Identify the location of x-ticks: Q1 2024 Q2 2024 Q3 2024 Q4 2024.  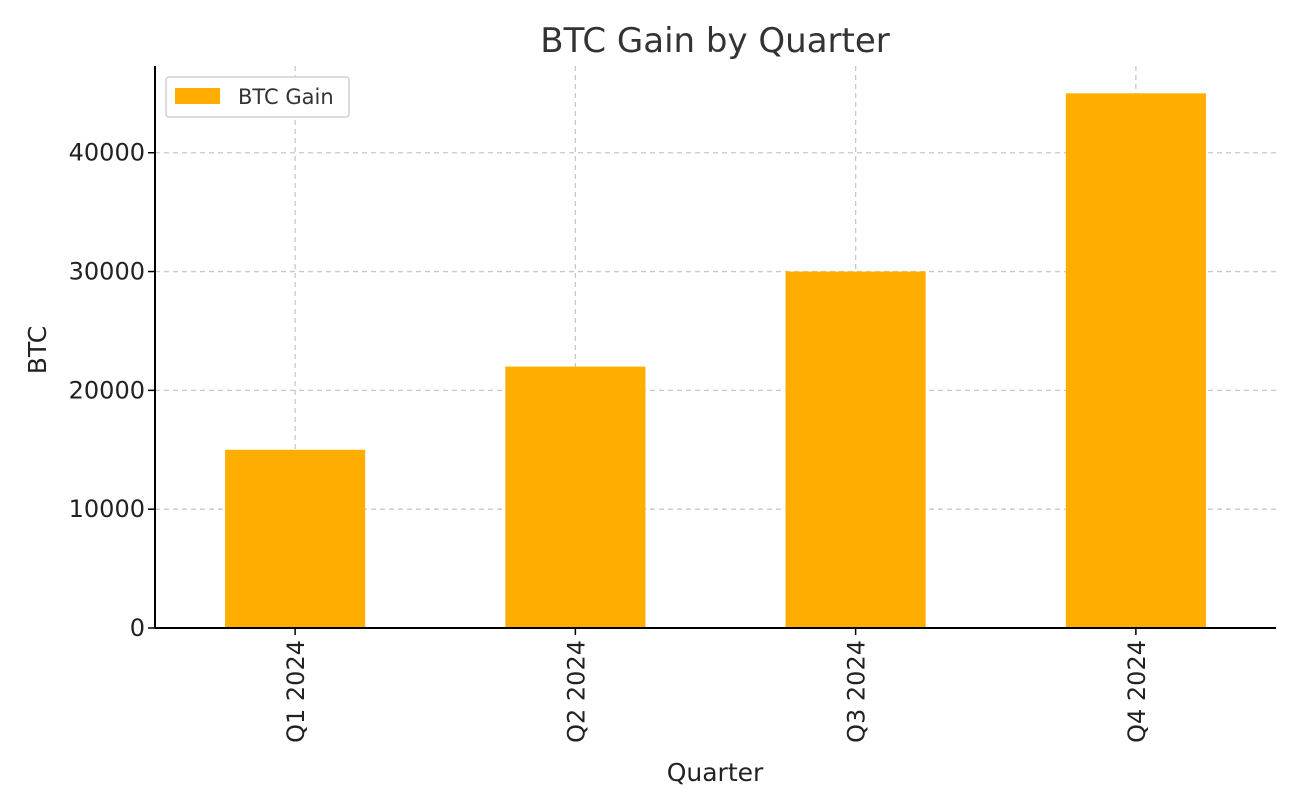
(716, 685).